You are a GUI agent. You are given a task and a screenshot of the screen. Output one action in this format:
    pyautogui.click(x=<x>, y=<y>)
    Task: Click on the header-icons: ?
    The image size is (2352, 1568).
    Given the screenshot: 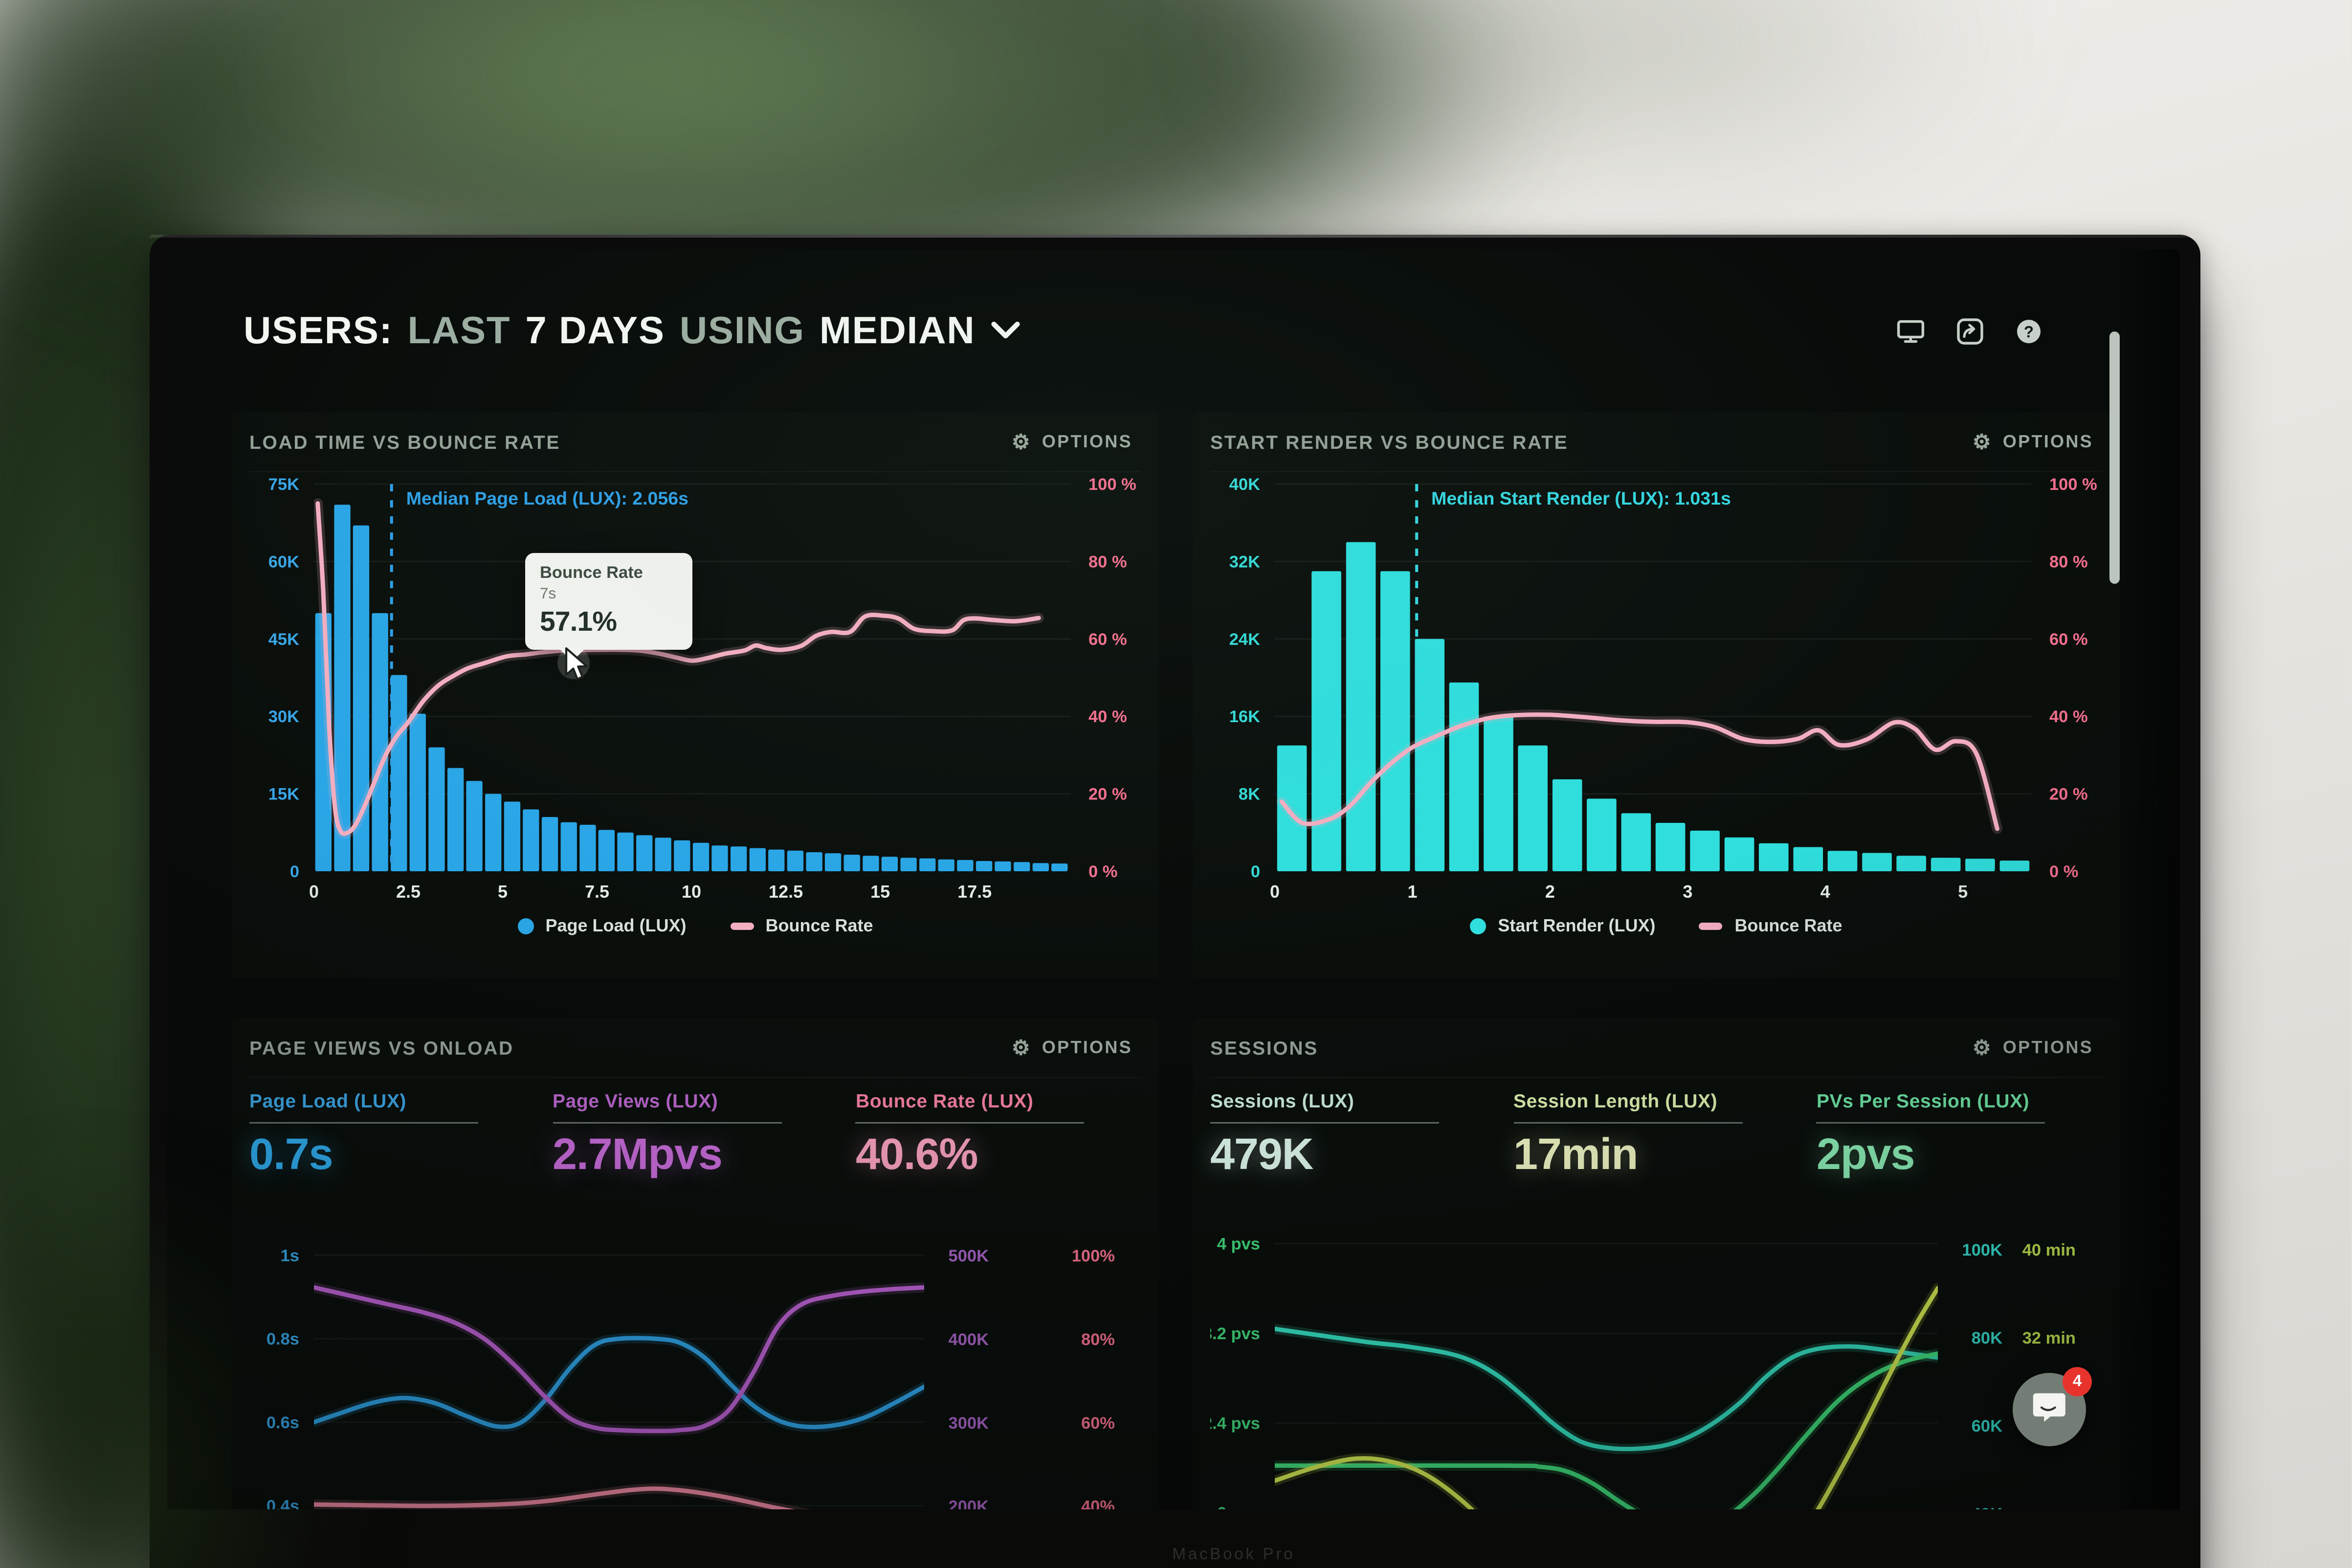 What is the action you would take?
    pyautogui.click(x=1969, y=330)
    